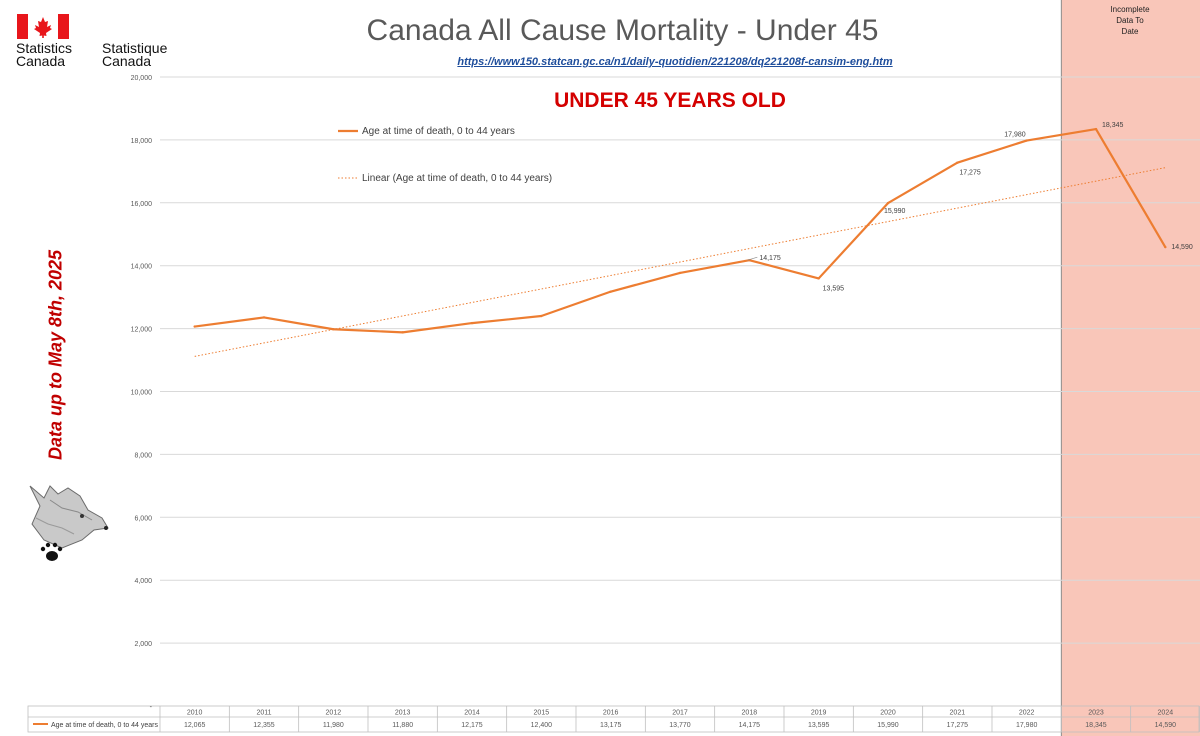  What do you see at coordinates (958, 713) in the screenshot?
I see `x-tick-label: 2021` at bounding box center [958, 713].